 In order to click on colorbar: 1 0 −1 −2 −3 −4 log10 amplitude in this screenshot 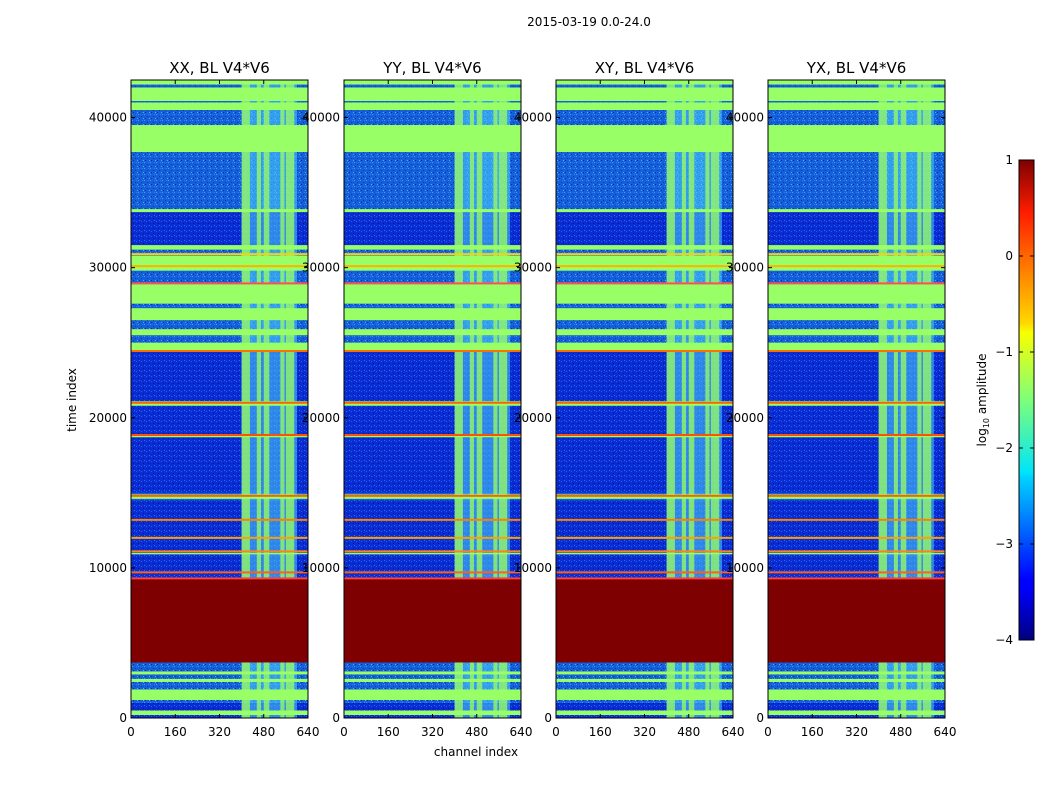, I will do `click(1005, 400)`.